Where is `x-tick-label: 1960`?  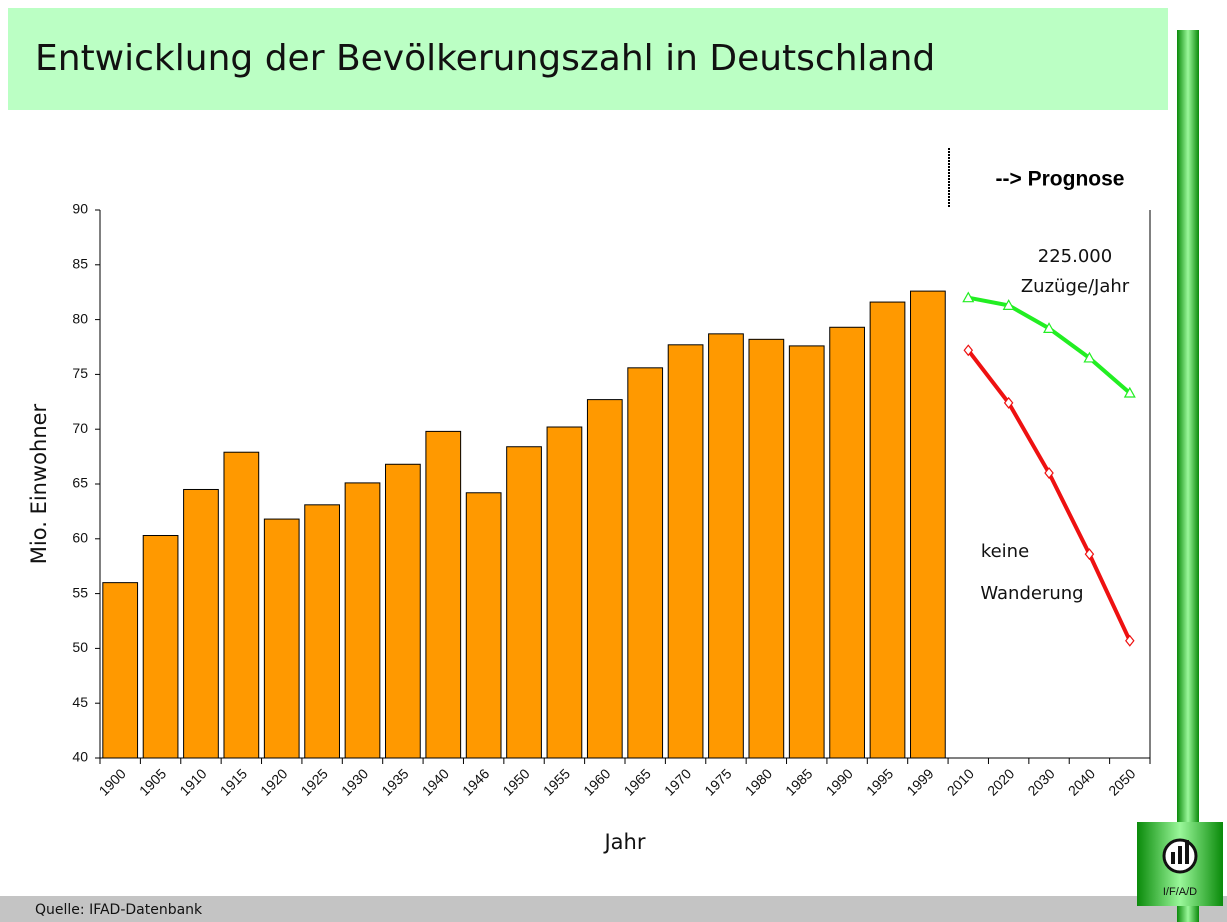
x-tick-label: 1960 is located at coordinates (596, 781).